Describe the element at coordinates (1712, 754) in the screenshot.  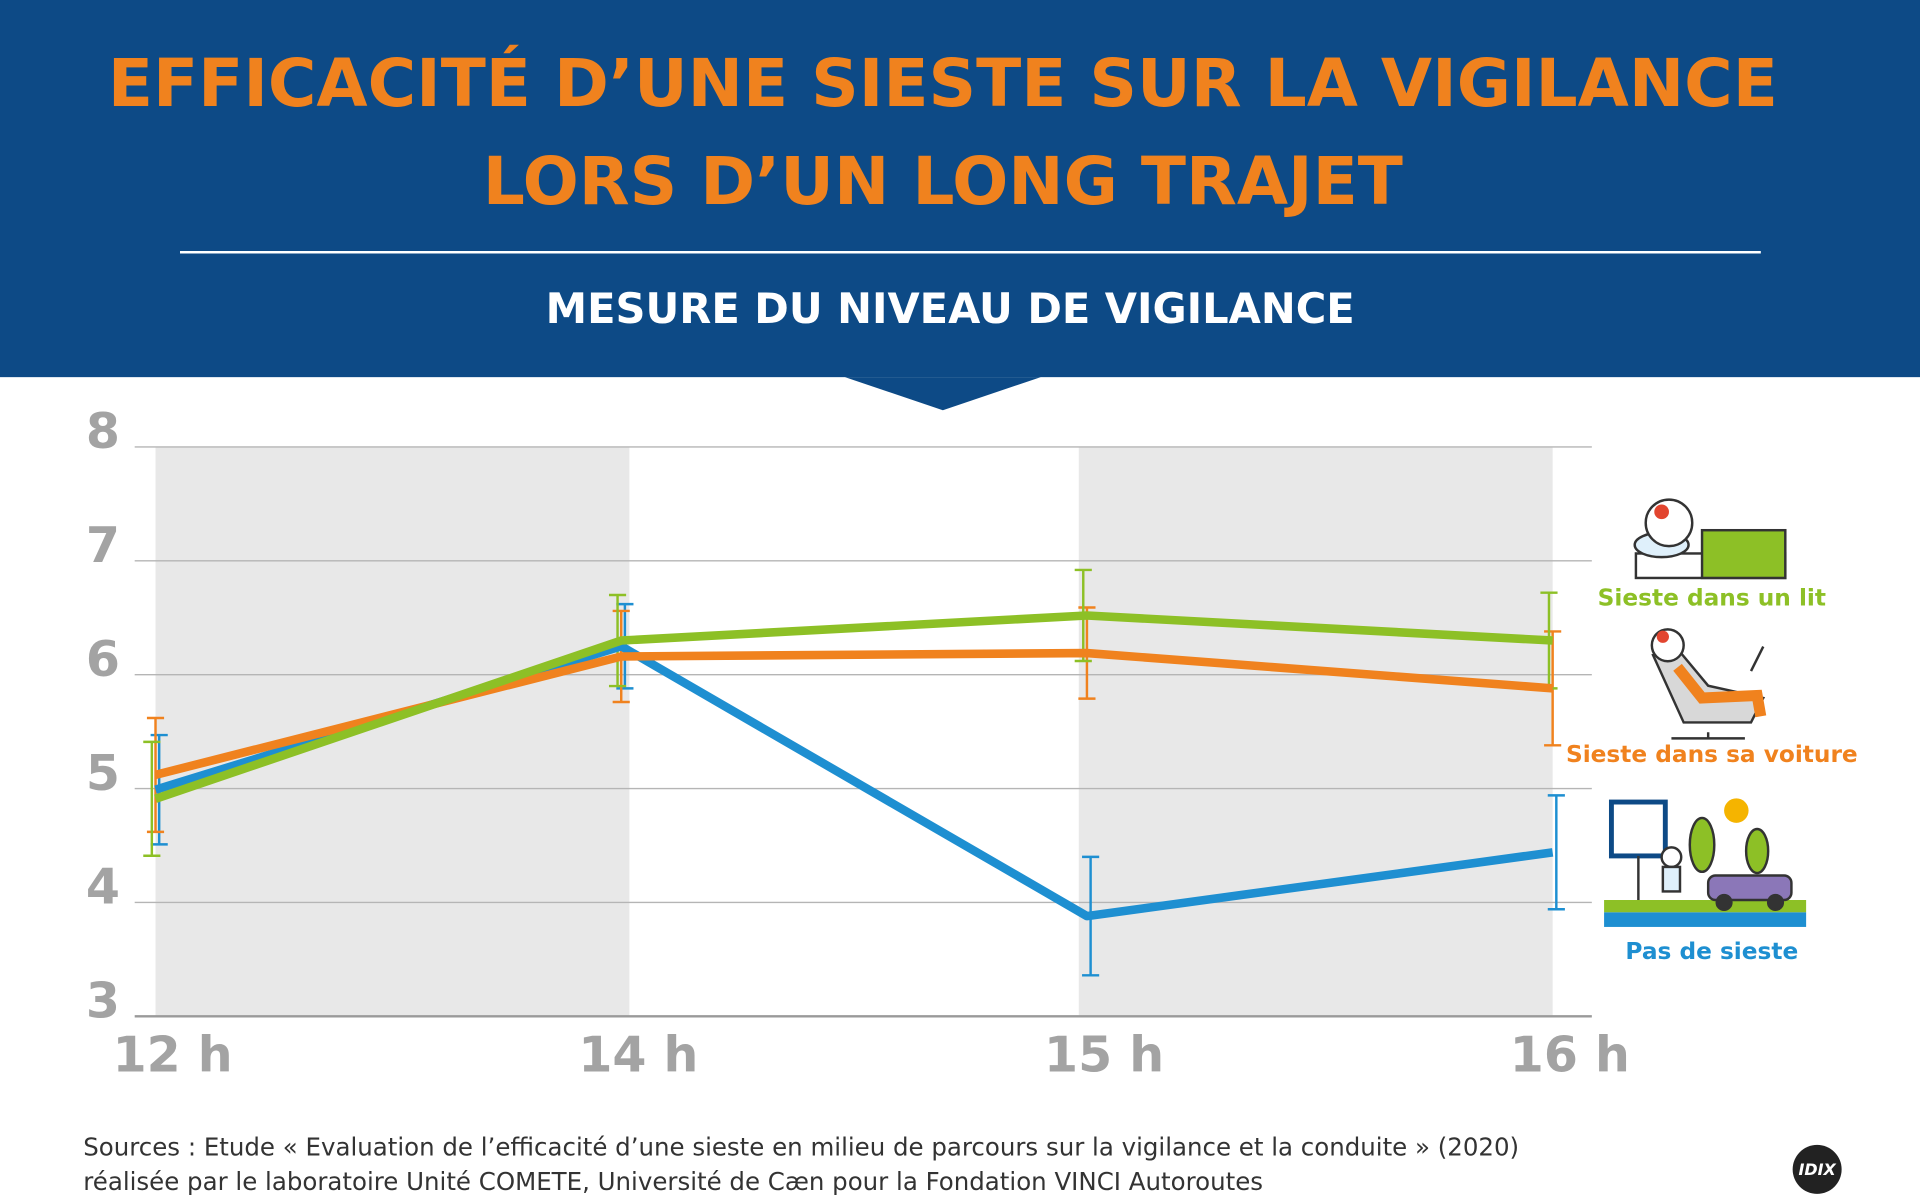
I see `legend-label: Sieste dans sa voiture` at that location.